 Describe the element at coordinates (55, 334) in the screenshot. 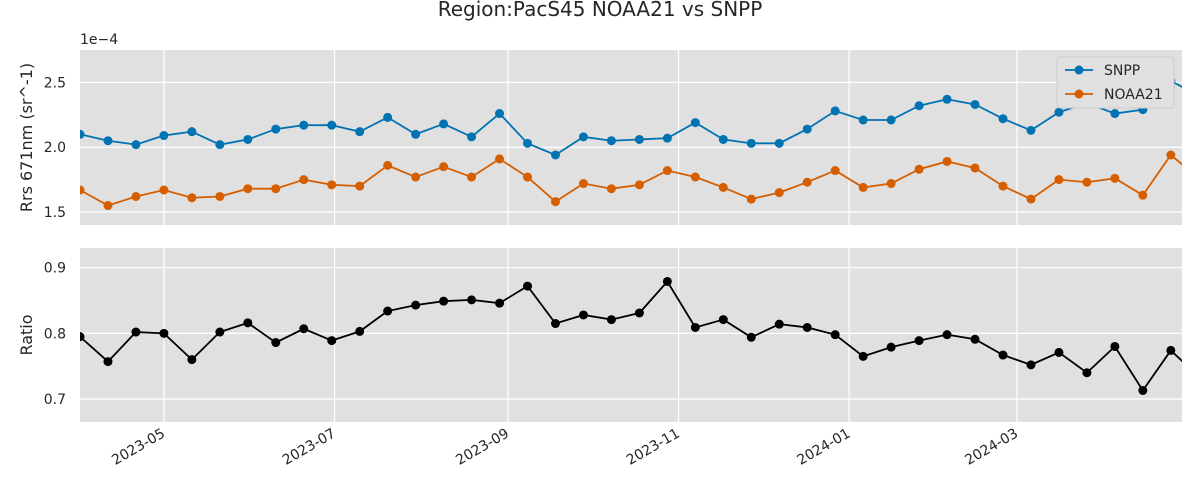

I see `y-tick-label: 0.8` at that location.